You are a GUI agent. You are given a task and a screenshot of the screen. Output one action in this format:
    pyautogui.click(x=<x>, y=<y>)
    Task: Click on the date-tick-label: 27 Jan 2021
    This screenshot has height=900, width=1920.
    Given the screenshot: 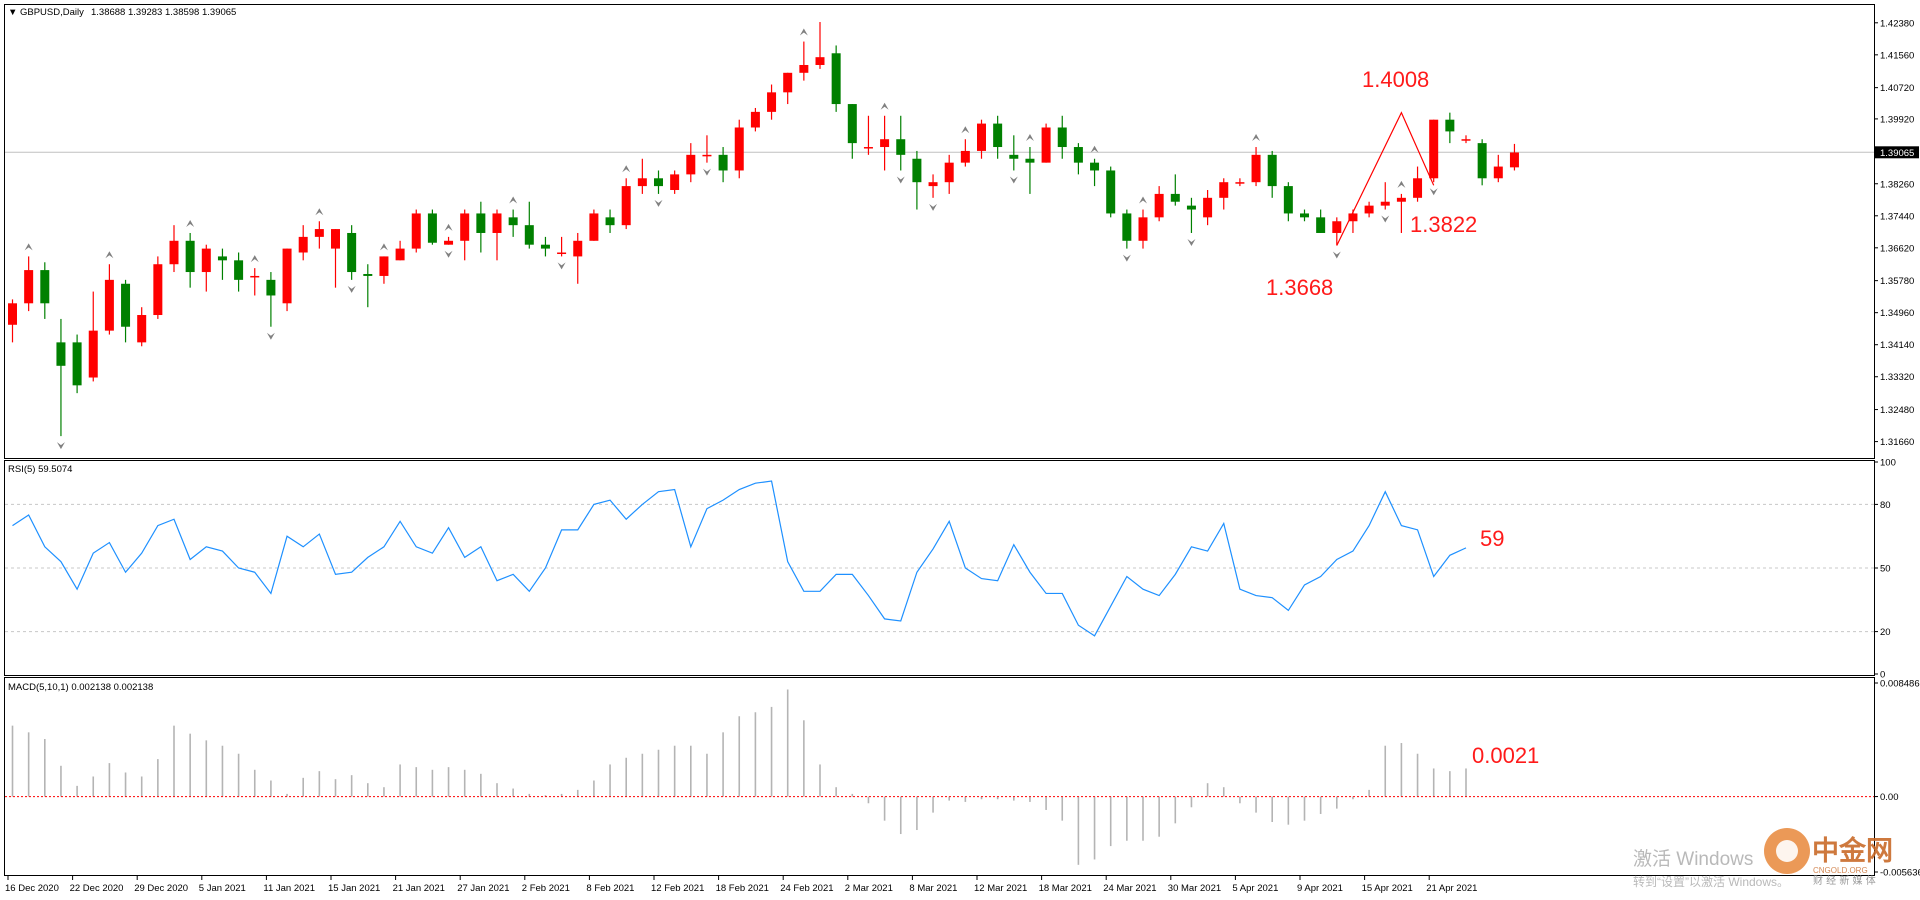 What is the action you would take?
    pyautogui.click(x=483, y=888)
    